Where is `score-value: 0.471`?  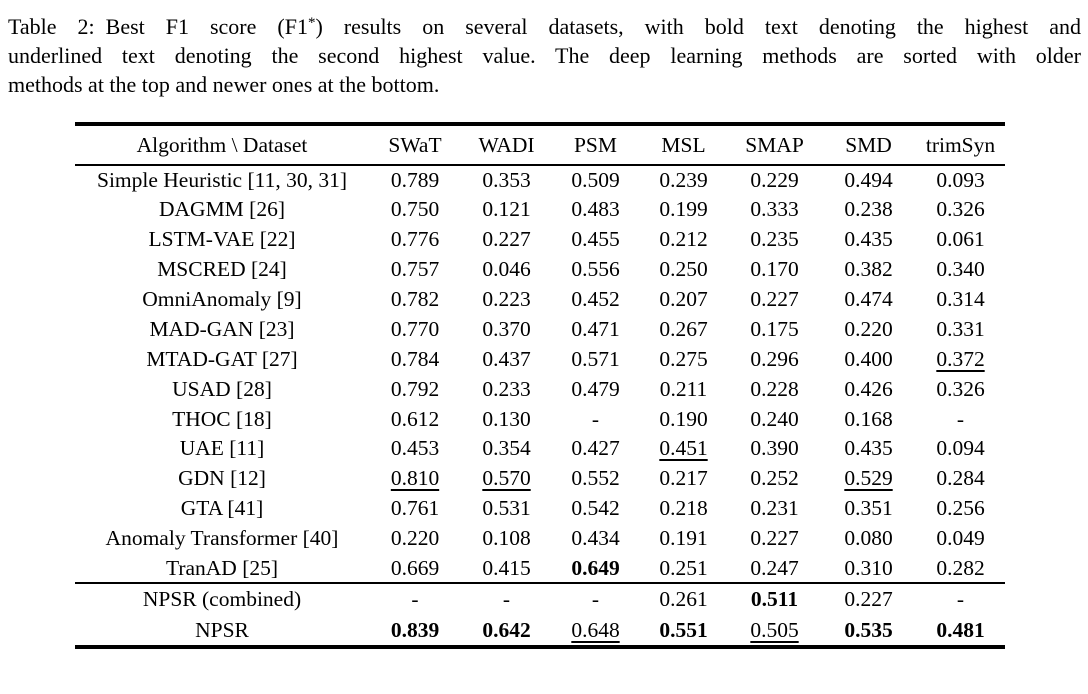 score-value: 0.471 is located at coordinates (595, 328).